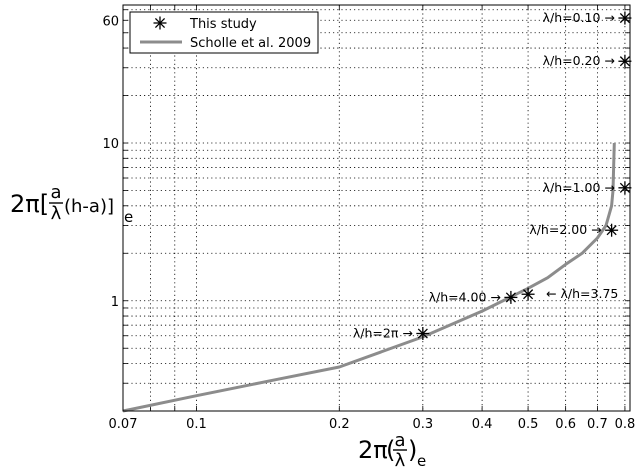 The width and height of the screenshot is (637, 468). Describe the element at coordinates (128, 217) in the screenshot. I see `y-label-subscript: e` at that location.